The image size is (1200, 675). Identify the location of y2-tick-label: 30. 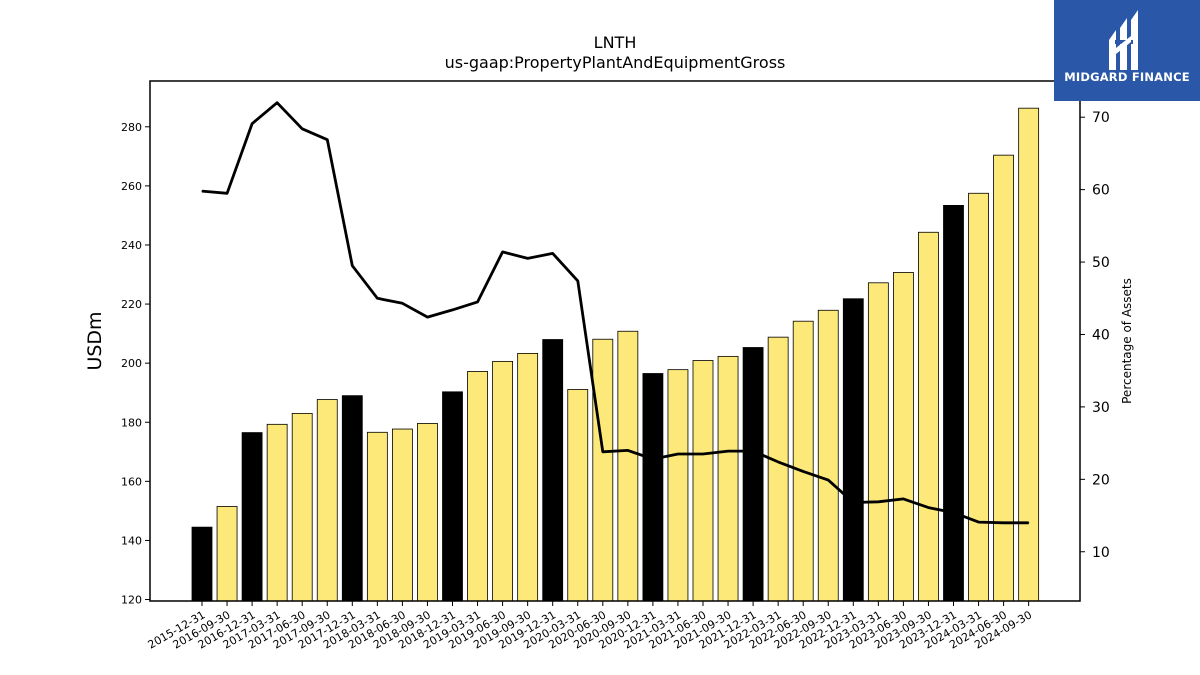
(1101, 408).